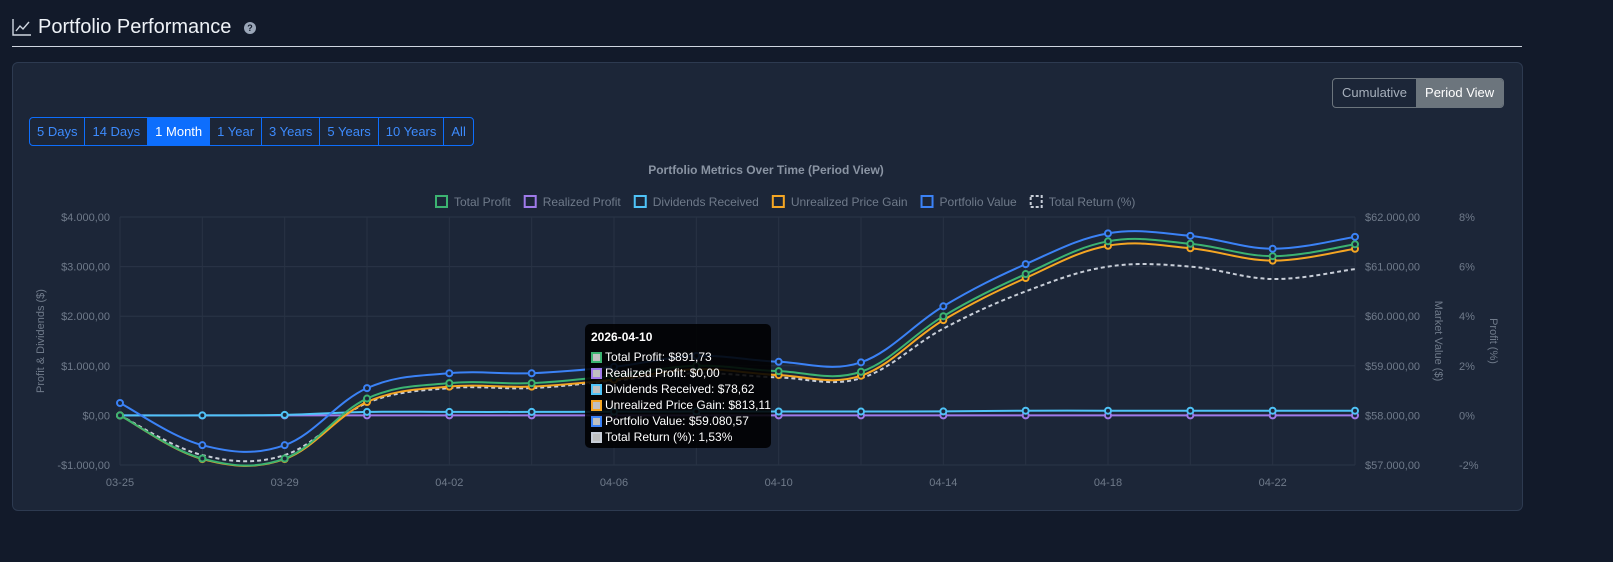  Describe the element at coordinates (83, 466) in the screenshot. I see `y-left-tick-label: -$1.000,00` at that location.